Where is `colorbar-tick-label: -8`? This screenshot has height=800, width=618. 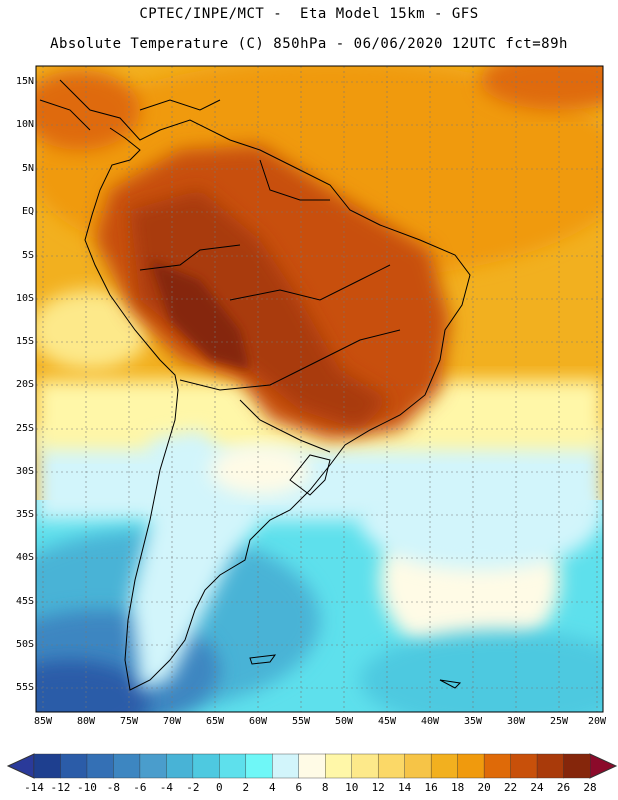
colorbar-tick-label: -8 is located at coordinates (113, 787).